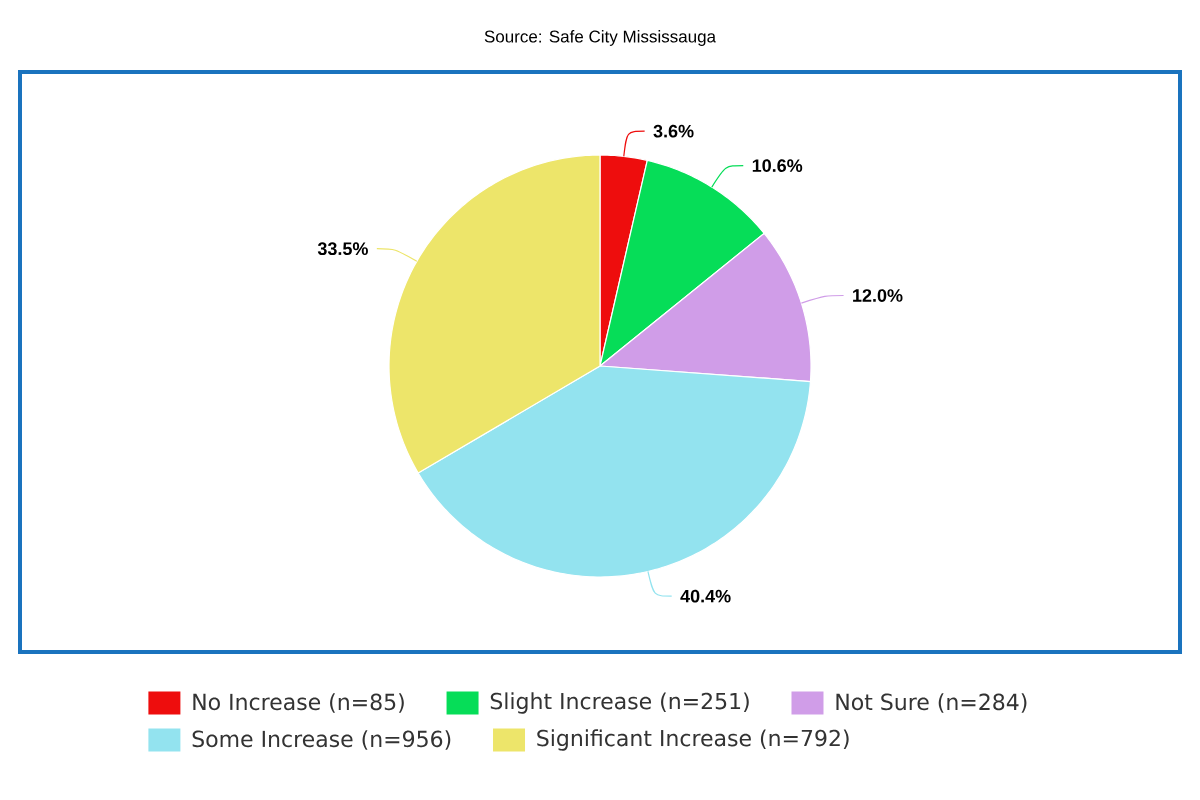  I want to click on legend-label: Significant Increase (n=792), so click(693, 740).